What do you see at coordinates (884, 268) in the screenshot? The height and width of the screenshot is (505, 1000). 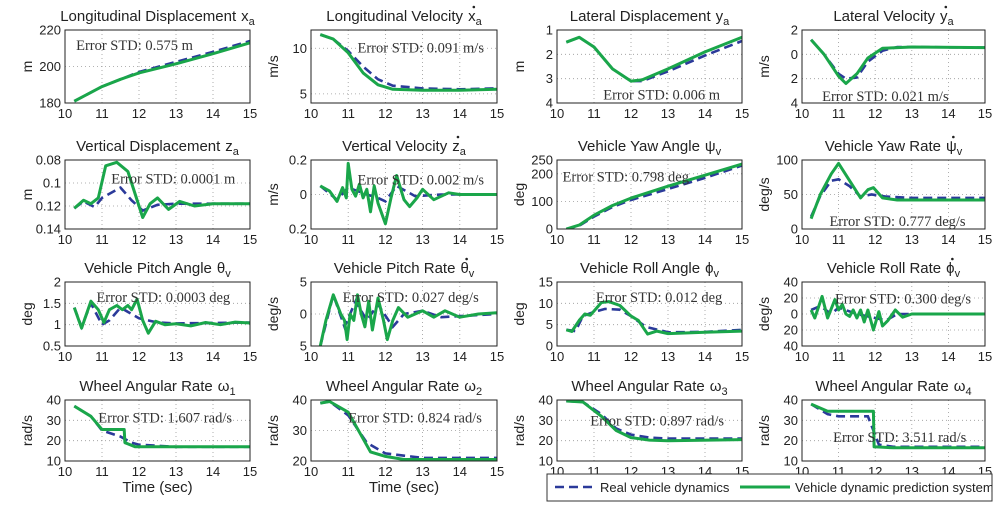 I see `title-text: Vehicle Roll Rate` at bounding box center [884, 268].